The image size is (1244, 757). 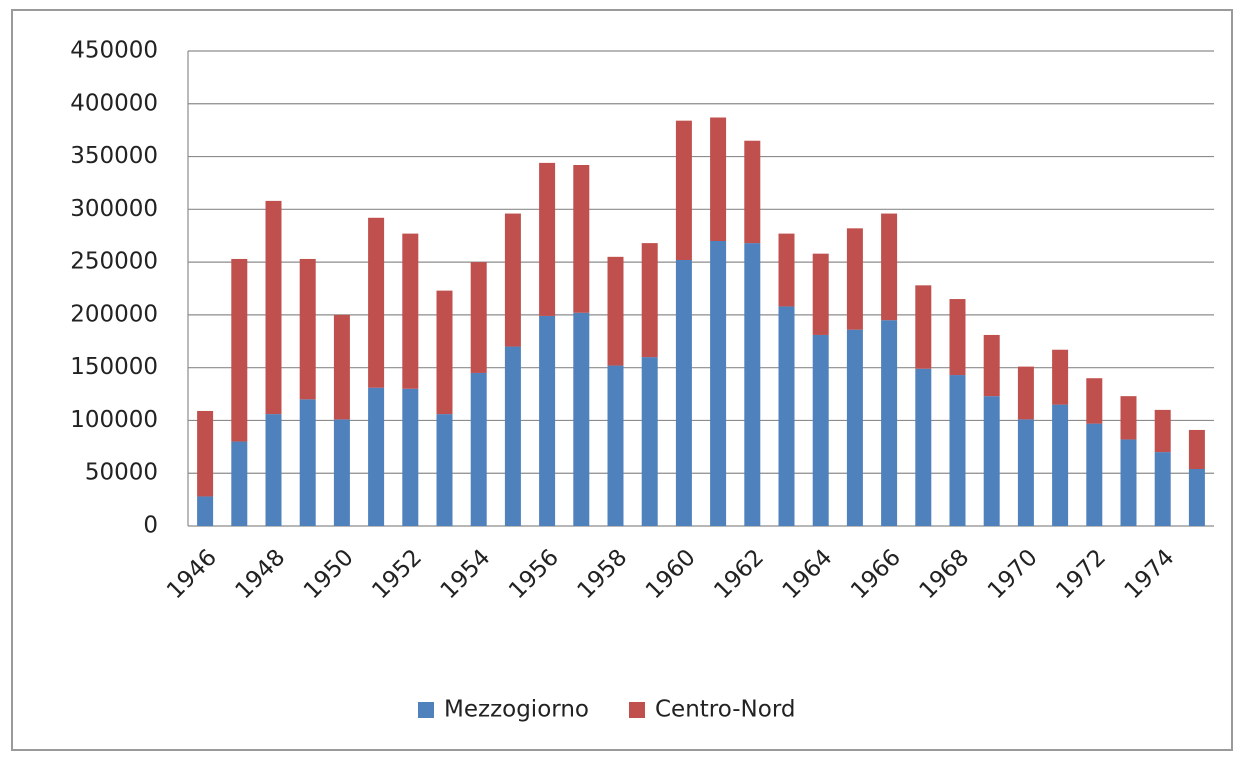 What do you see at coordinates (114, 103) in the screenshot?
I see `y-tick-label: 400000` at bounding box center [114, 103].